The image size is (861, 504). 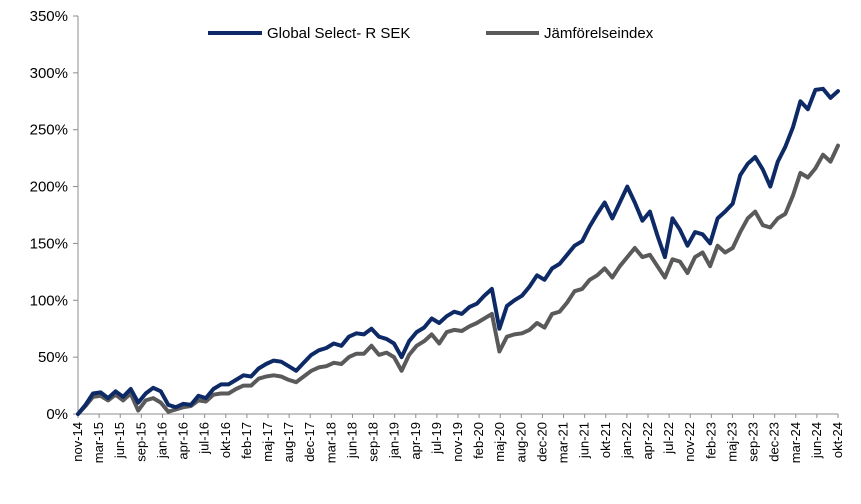 What do you see at coordinates (98, 442) in the screenshot?
I see `x-tick-label: mar-15` at bounding box center [98, 442].